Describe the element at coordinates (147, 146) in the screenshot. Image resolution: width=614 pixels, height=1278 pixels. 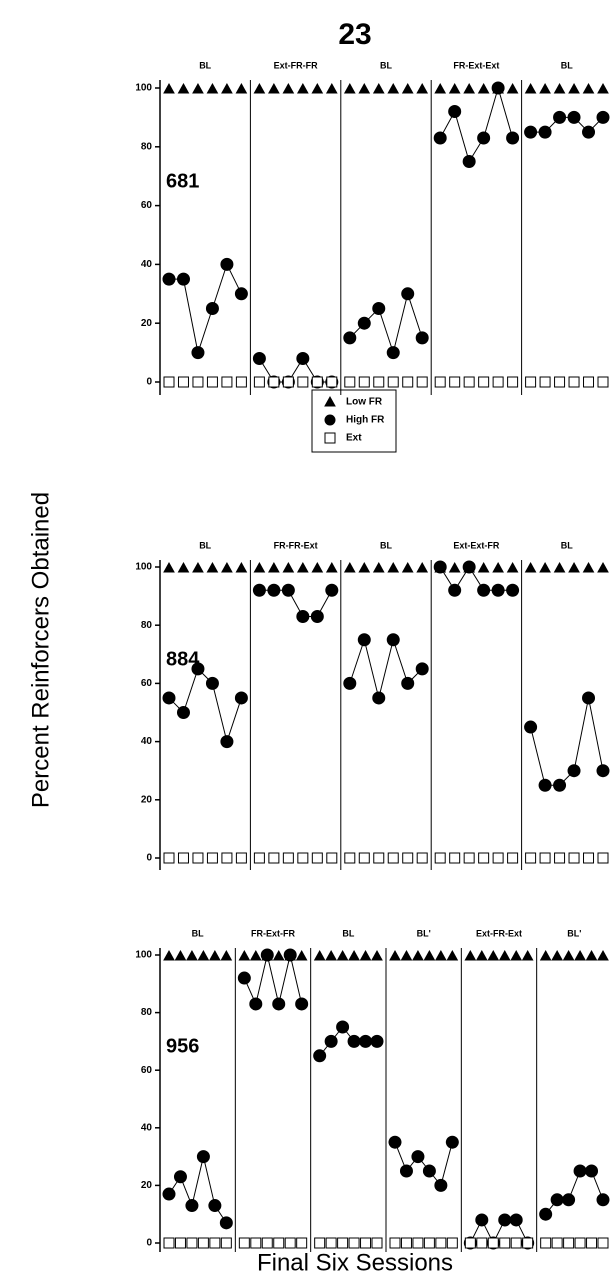
I see `y-tick-label: 80` at that location.